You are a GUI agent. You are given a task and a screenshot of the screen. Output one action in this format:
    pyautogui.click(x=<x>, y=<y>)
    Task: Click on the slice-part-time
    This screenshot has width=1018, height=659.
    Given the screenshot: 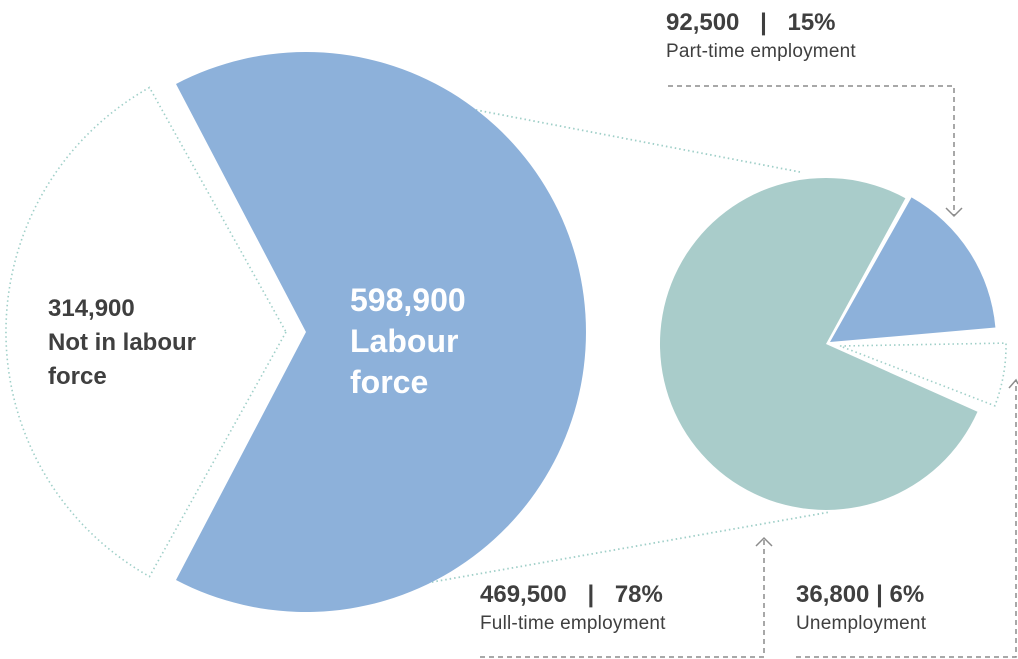 What is the action you would take?
    pyautogui.click(x=913, y=269)
    